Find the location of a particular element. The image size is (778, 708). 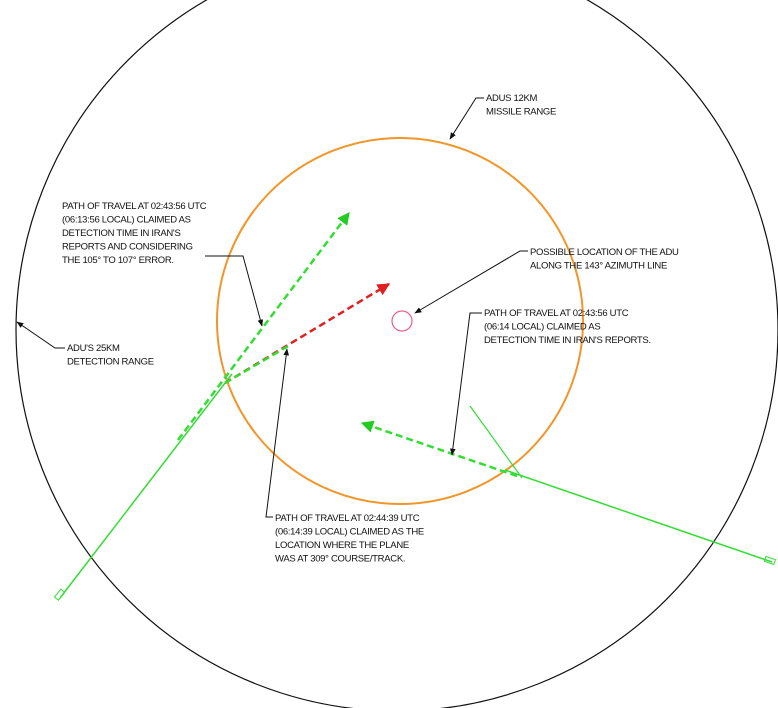

annotation-line: POSSIBLE LOCATION OF THE ADU is located at coordinates (604, 252).